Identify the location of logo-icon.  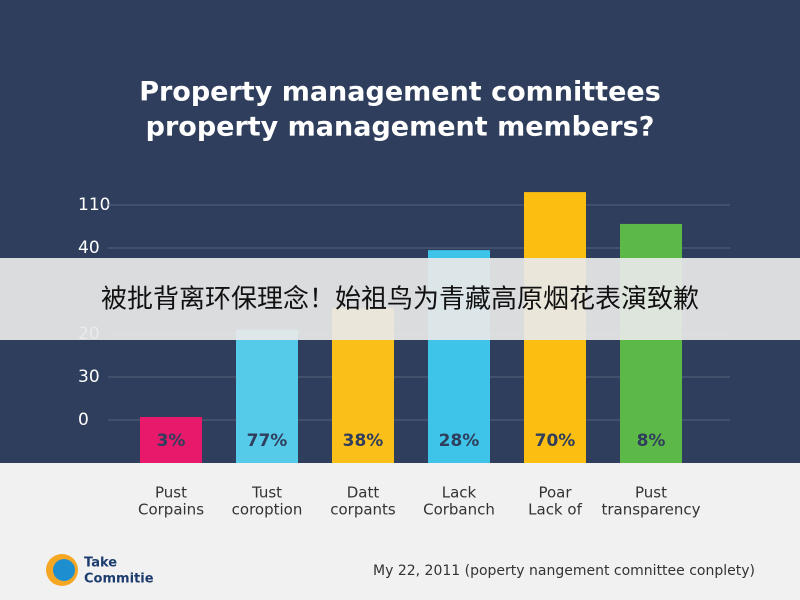
(64, 570).